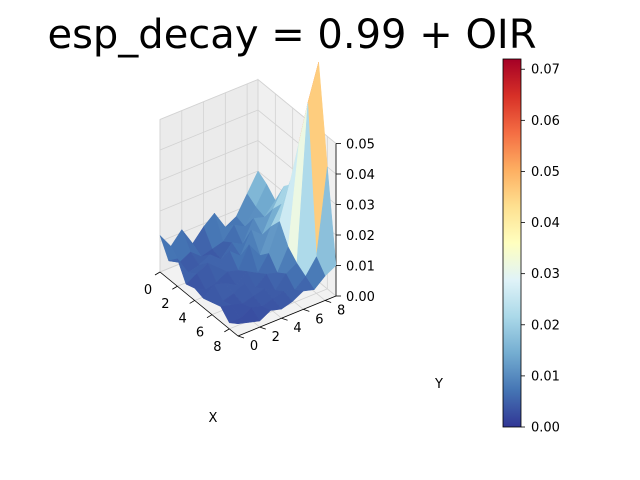 Image resolution: width=640 pixels, height=480 pixels. What do you see at coordinates (545, 274) in the screenshot?
I see `colorbar-tick-label: 0.03` at bounding box center [545, 274].